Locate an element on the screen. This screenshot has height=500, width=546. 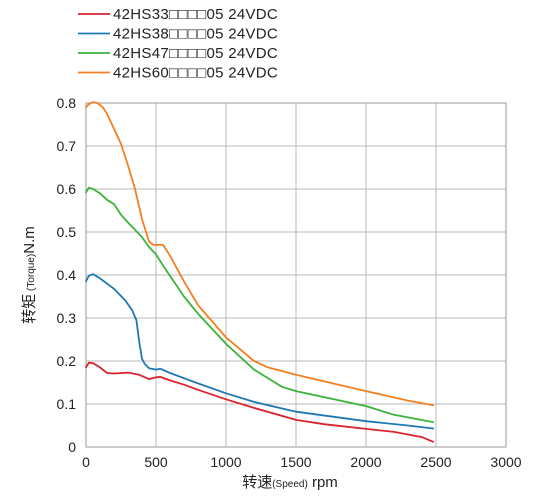
legend-label-3: 42HS60□□□□05 24VDC is located at coordinates (195, 73).